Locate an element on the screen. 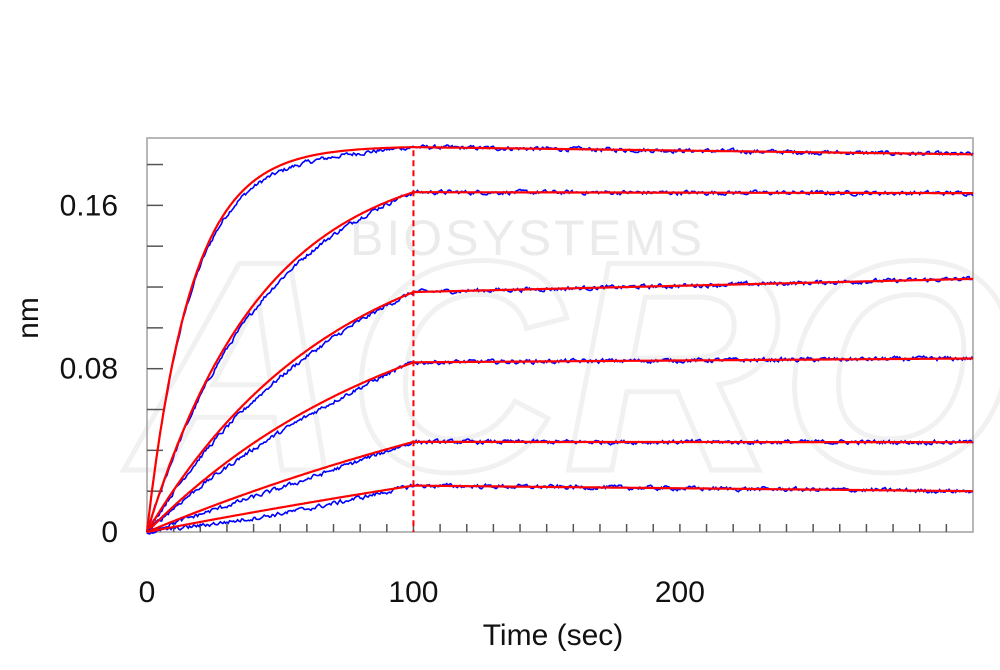 The image size is (1000, 670). x-tick-label: 100 is located at coordinates (413, 592).